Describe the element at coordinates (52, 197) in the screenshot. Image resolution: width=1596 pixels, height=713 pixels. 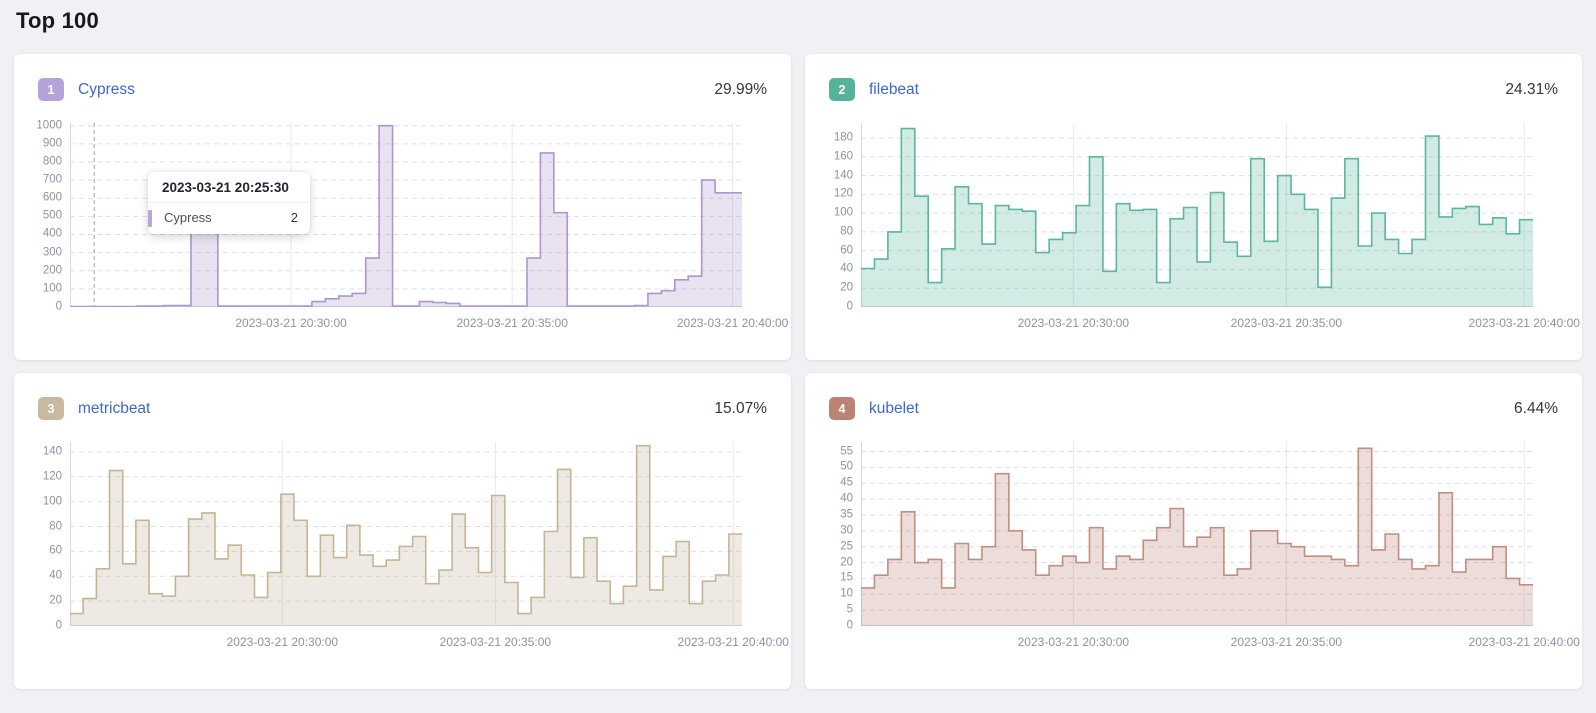
I see `y-tick-label: 600` at that location.